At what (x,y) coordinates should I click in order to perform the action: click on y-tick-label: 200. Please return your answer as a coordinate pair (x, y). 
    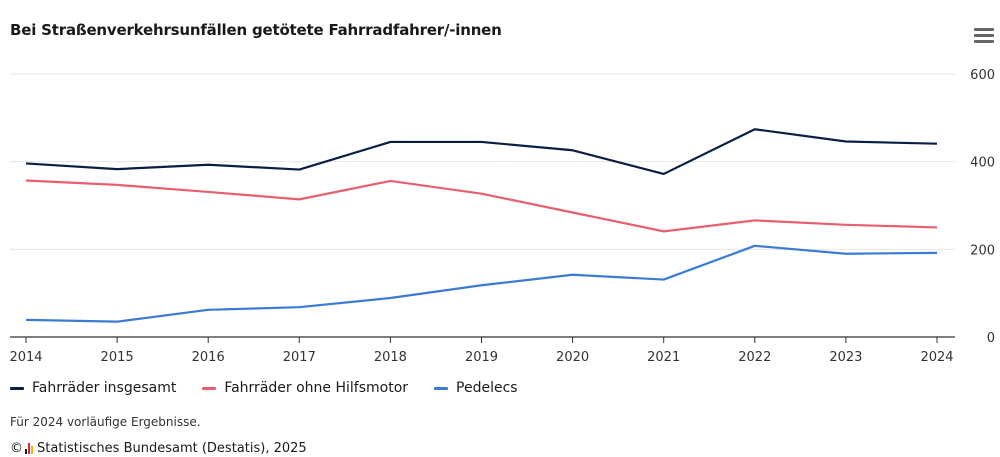
    Looking at the image, I should click on (982, 250).